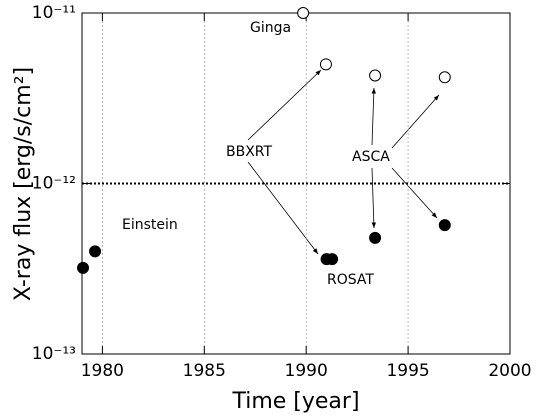  What do you see at coordinates (509, 371) in the screenshot?
I see `x-tick-label: 2000` at bounding box center [509, 371].